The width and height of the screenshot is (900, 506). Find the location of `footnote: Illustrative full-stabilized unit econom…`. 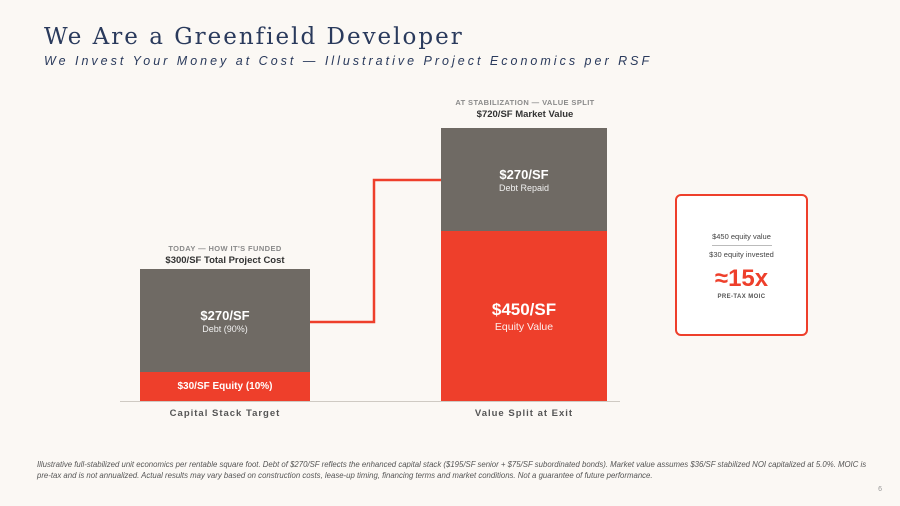

footnote: Illustrative full-stabilized unit econom… is located at coordinates (452, 470).